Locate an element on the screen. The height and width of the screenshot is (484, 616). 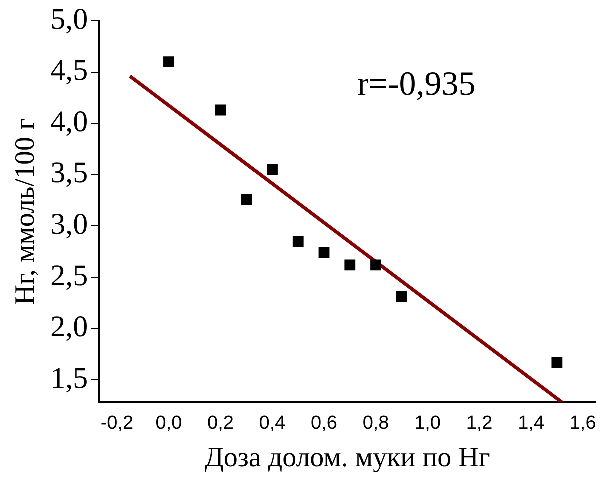
annotation: r=-0,935 is located at coordinates (416, 84).